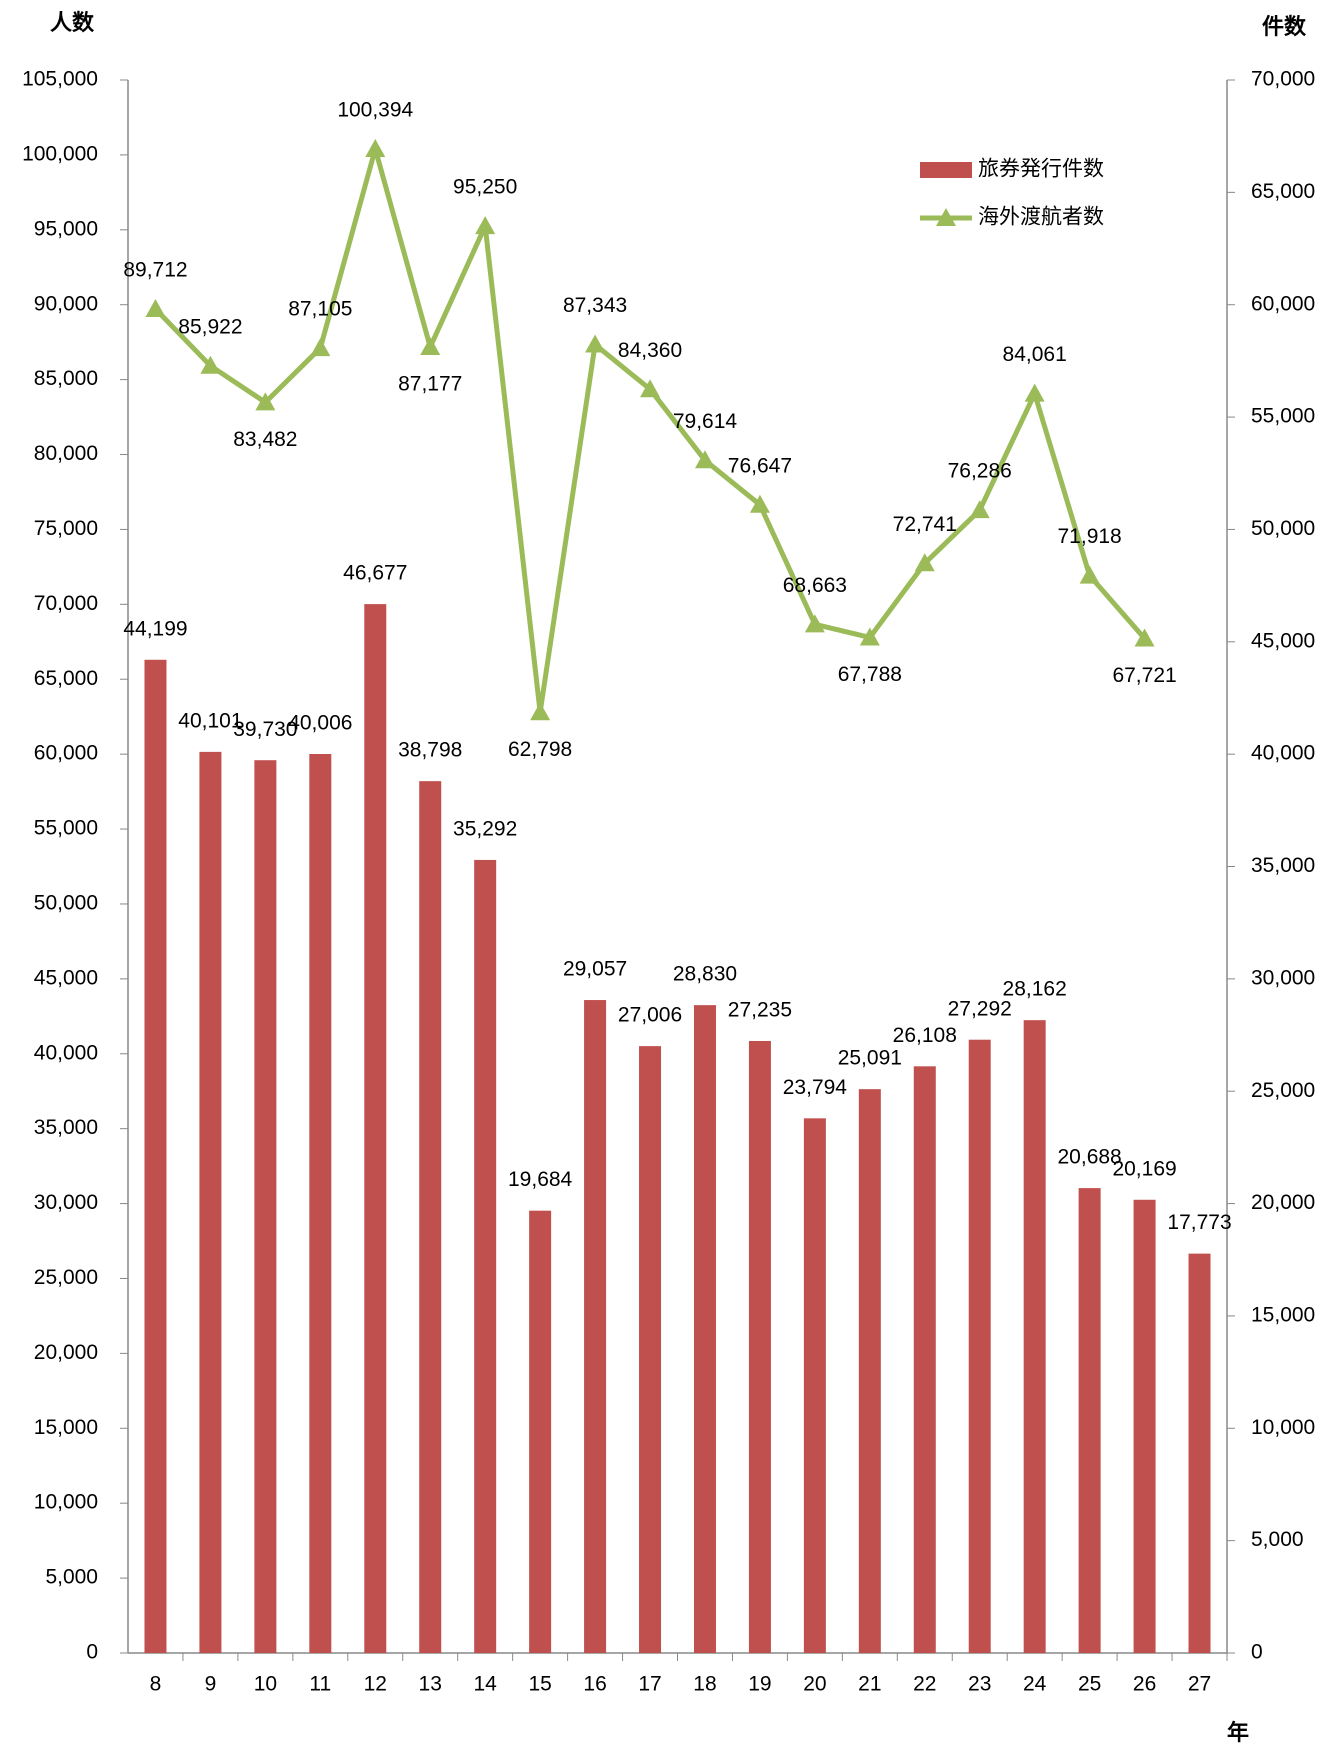 This screenshot has width=1341, height=1746. What do you see at coordinates (66, 753) in the screenshot?
I see `y-tick-label: 60,000` at bounding box center [66, 753].